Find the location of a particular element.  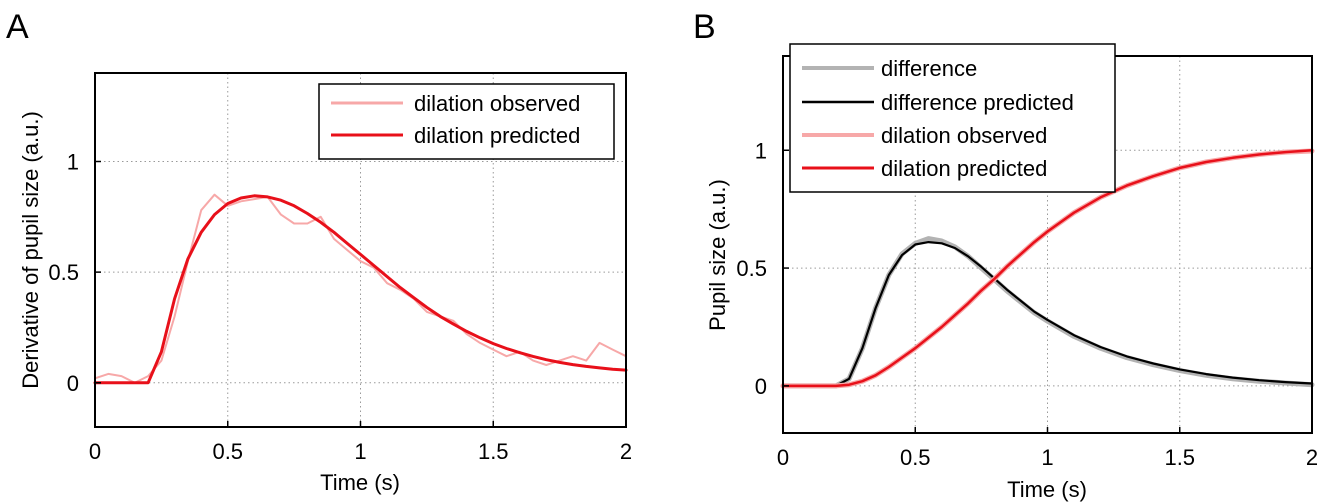

panel-letter-b: B is located at coordinates (704, 27).